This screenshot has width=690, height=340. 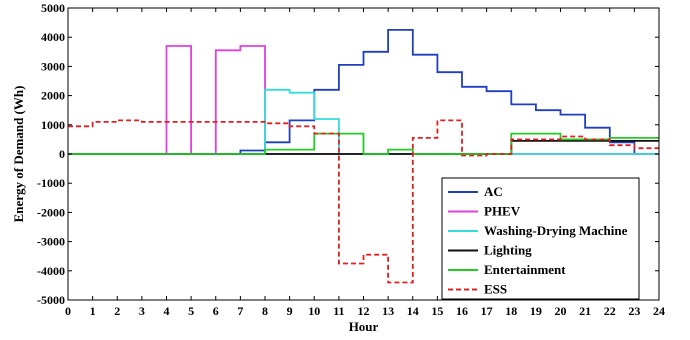 What do you see at coordinates (265, 311) in the screenshot?
I see `x-tick-label: 8` at bounding box center [265, 311].